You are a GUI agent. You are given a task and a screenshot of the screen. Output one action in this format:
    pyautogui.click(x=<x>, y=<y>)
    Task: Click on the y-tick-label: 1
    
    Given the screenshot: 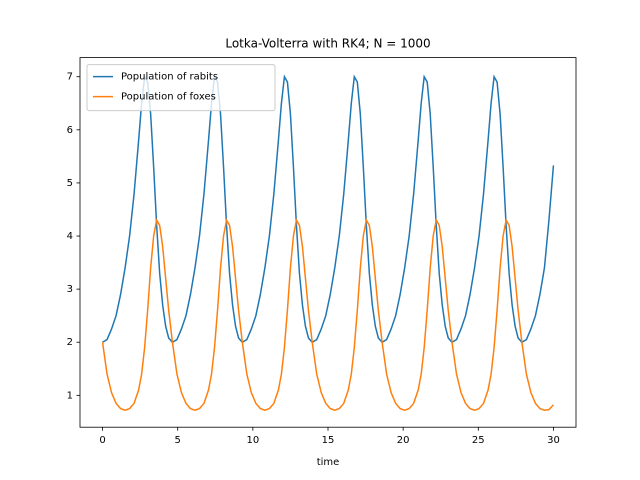 What is the action you would take?
    pyautogui.click(x=70, y=395)
    